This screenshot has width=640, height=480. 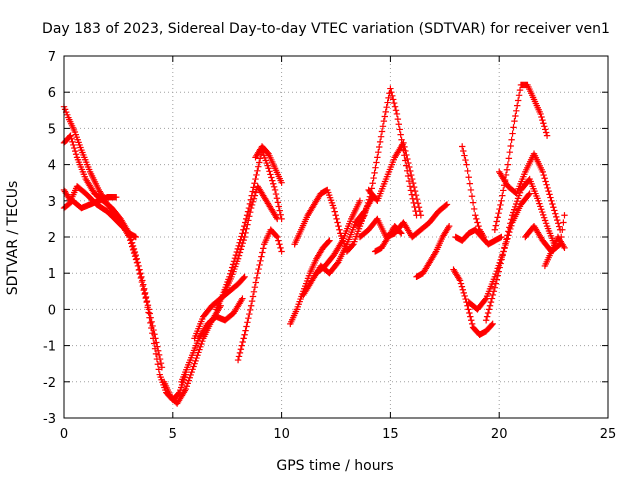 I want to click on y-tick-label: -3, so click(x=49, y=419).